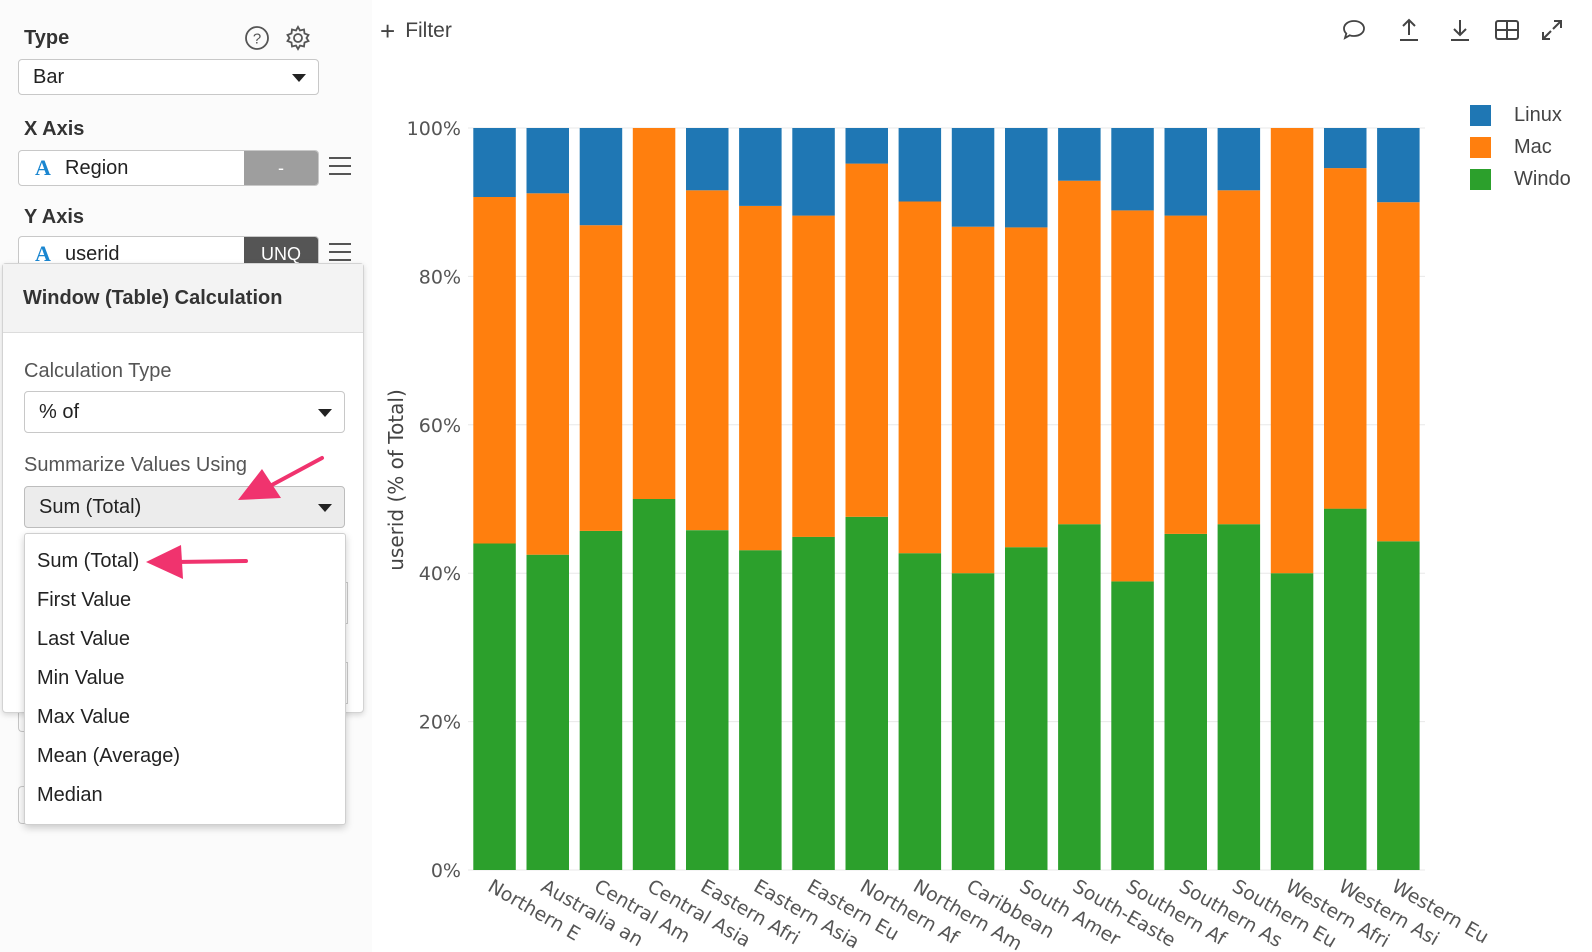  Describe the element at coordinates (440, 574) in the screenshot. I see `y-tick-label: 40%` at that location.